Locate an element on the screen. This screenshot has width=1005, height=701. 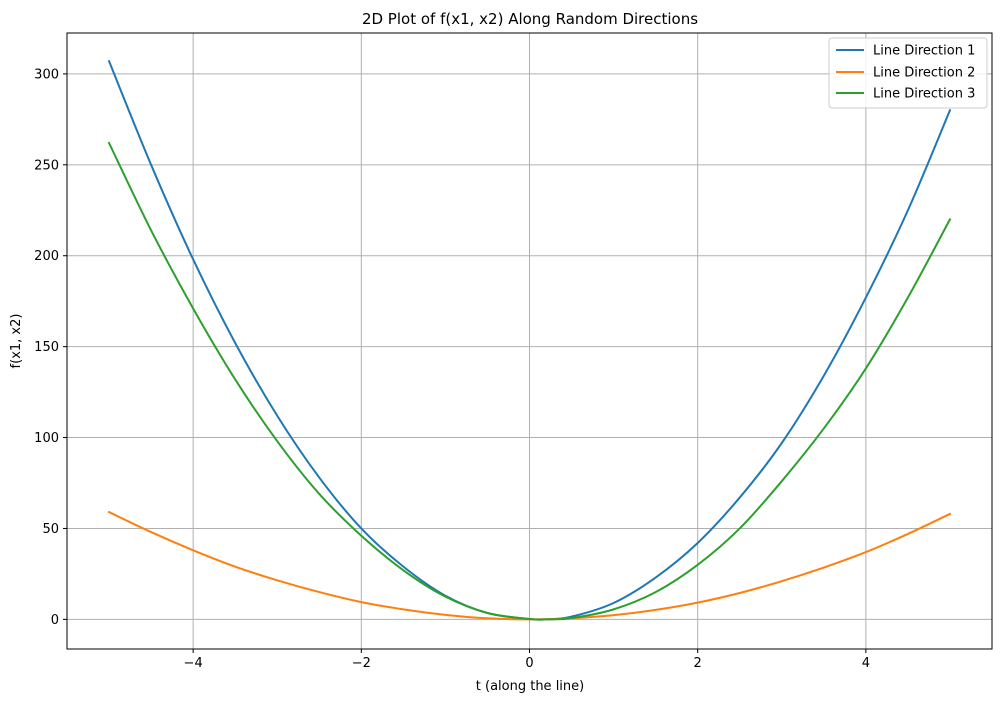
y-tick-label: 200 is located at coordinates (46, 256).